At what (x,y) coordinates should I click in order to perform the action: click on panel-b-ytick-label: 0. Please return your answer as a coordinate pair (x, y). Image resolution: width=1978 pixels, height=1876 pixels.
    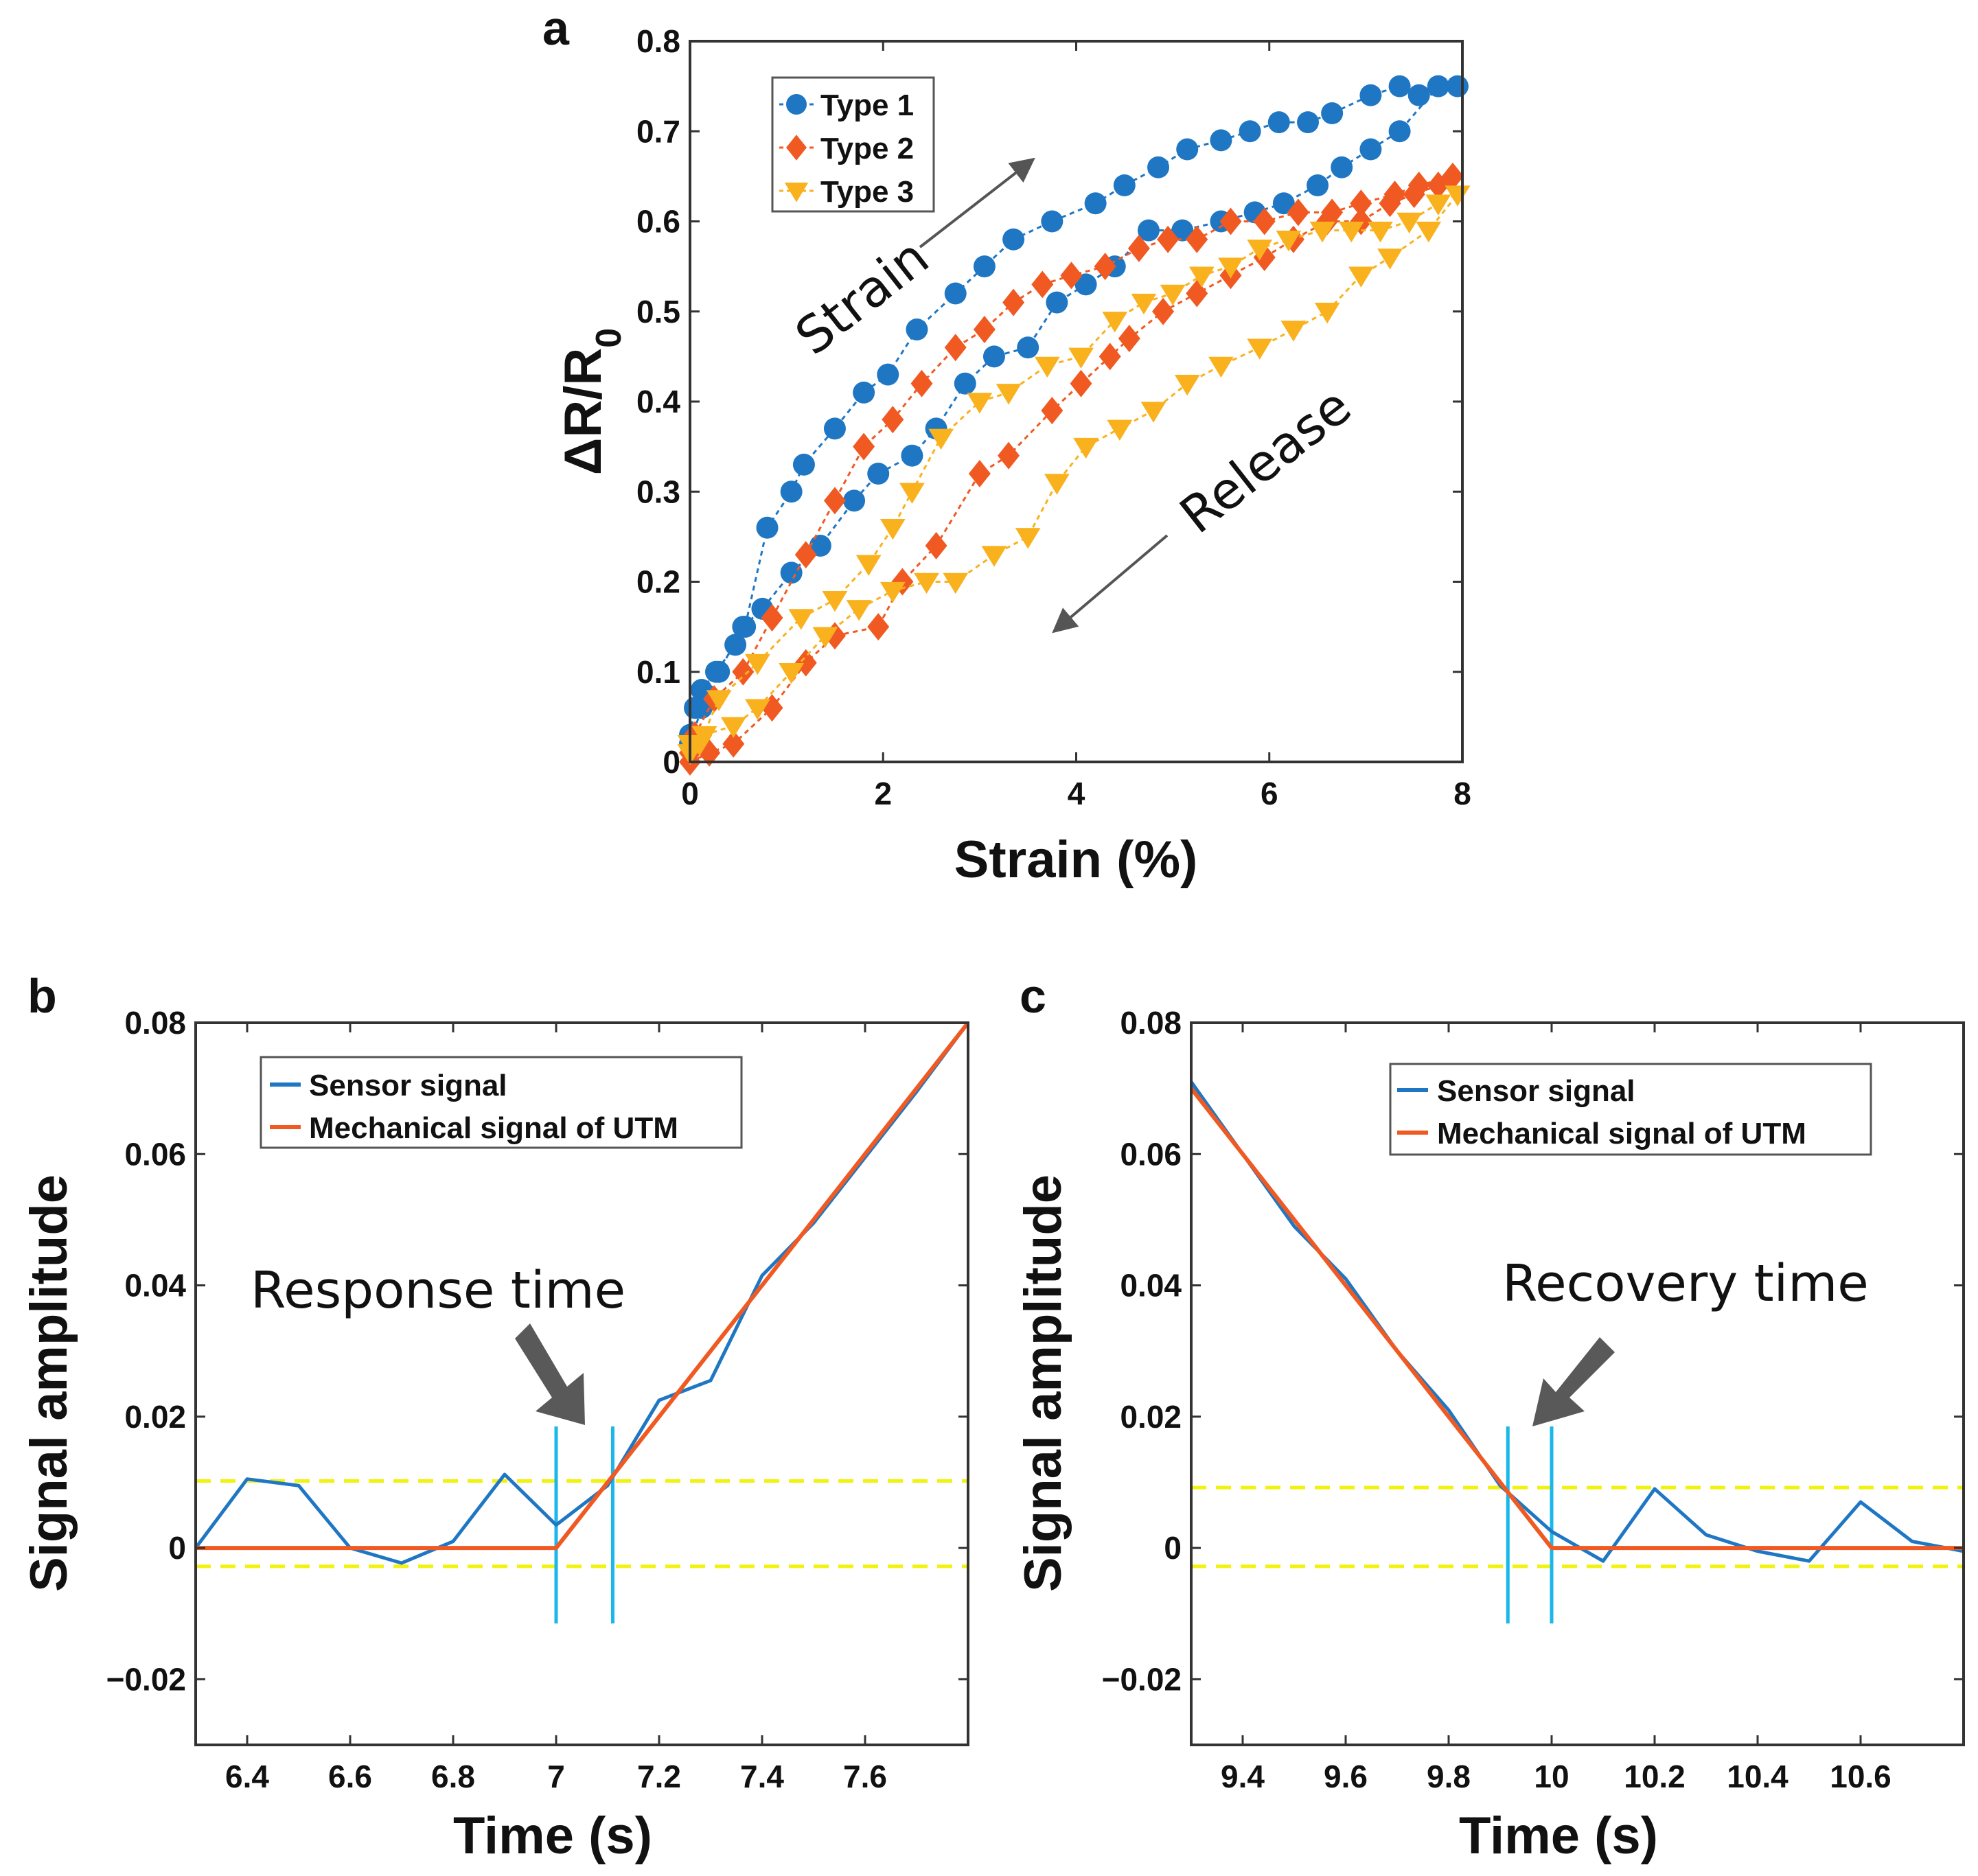
    Looking at the image, I should click on (177, 1548).